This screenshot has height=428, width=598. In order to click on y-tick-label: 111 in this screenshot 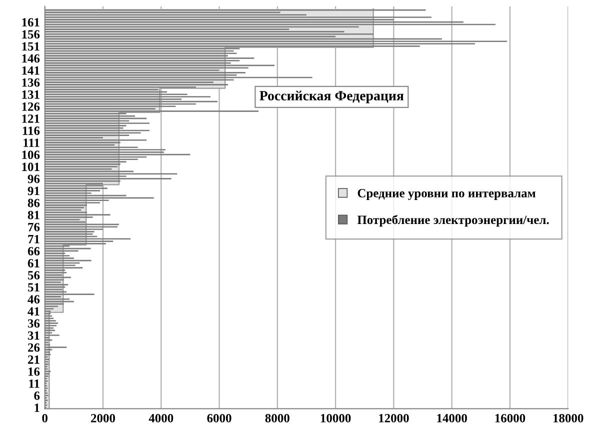, I will do `click(32, 142)`.